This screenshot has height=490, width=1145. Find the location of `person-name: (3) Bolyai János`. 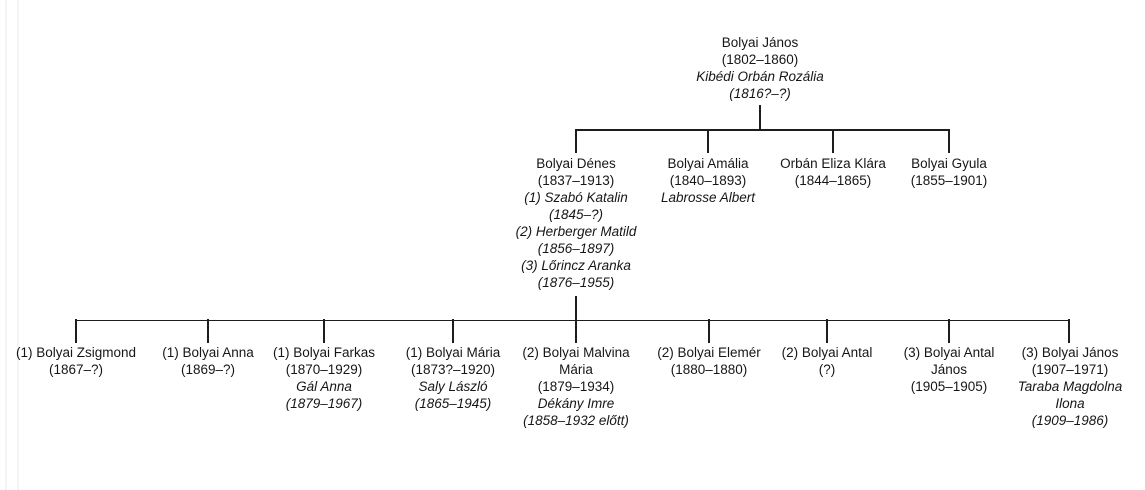

person-name: (3) Bolyai János is located at coordinates (1070, 352).